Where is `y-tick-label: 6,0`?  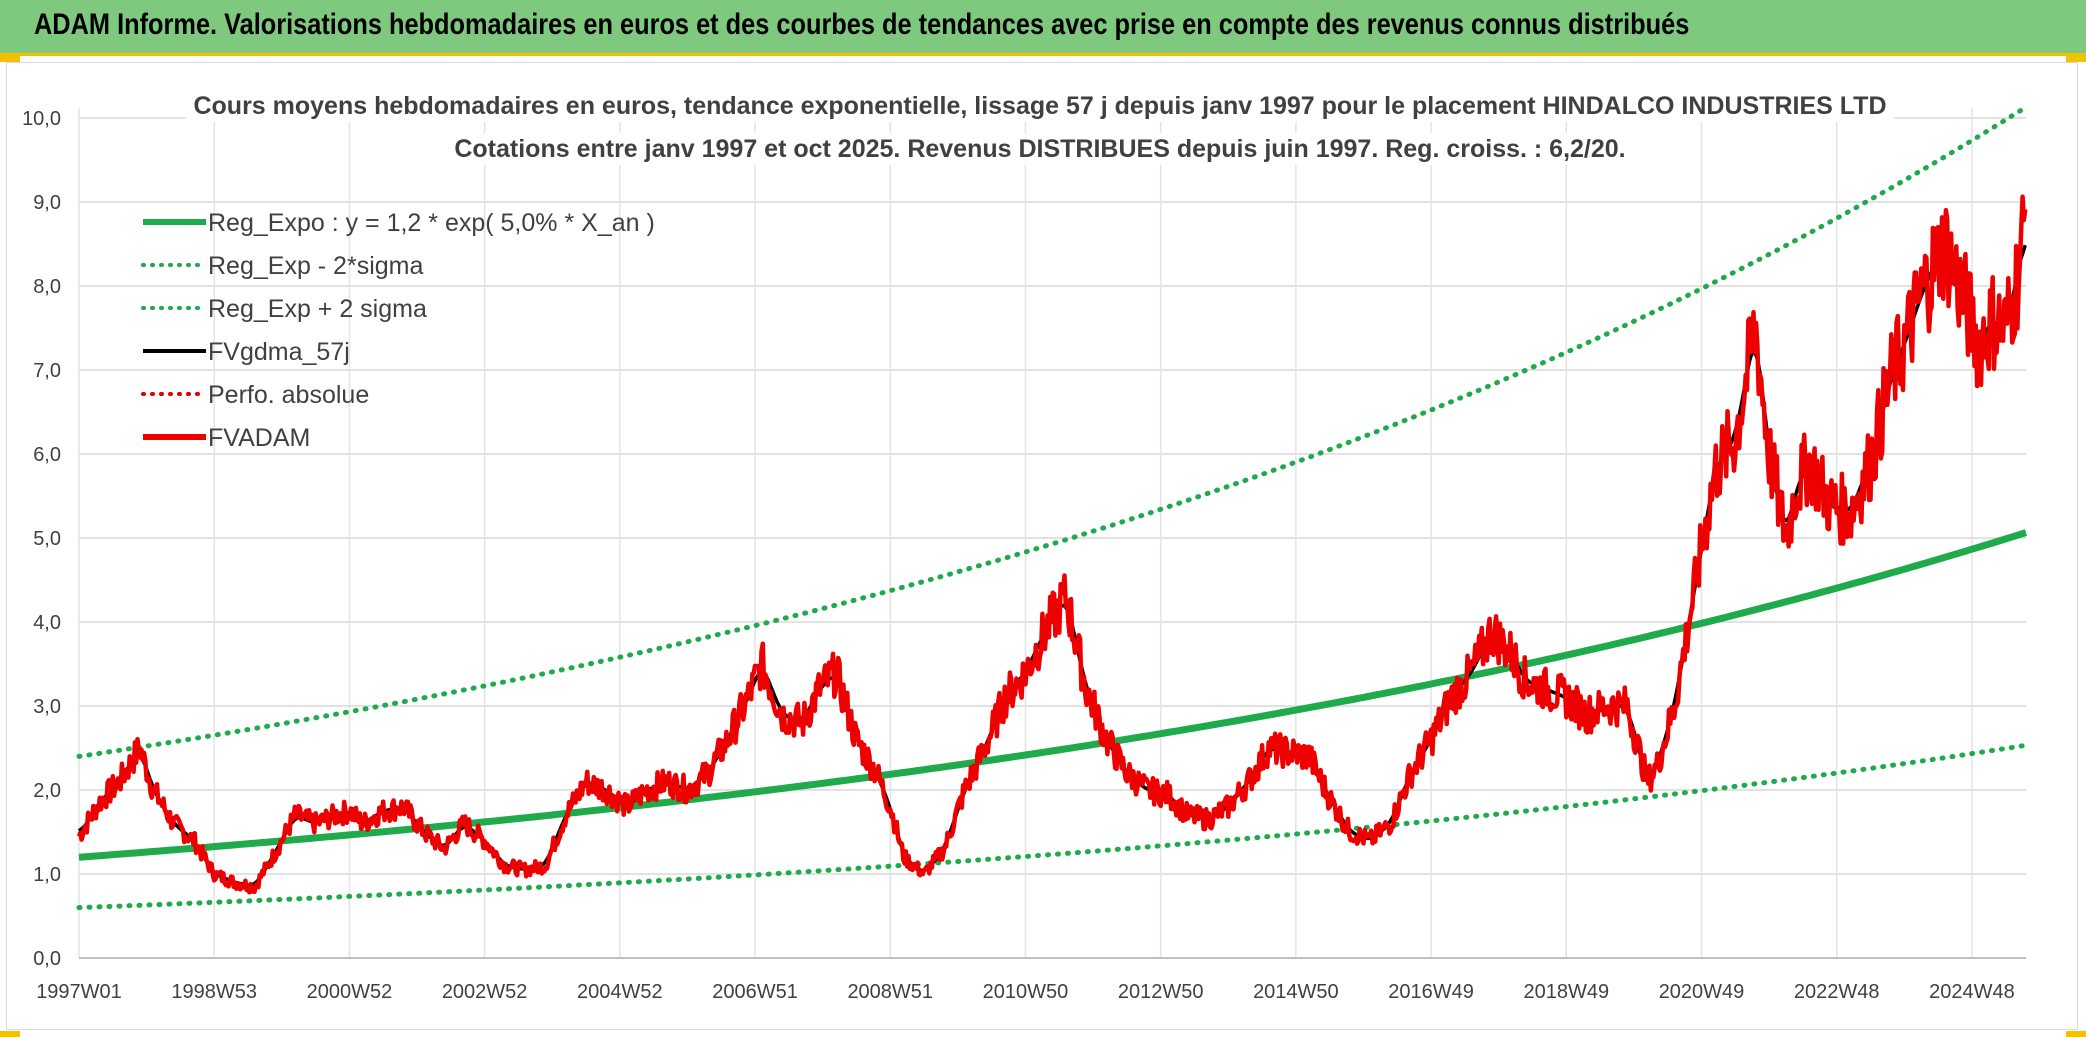 y-tick-label: 6,0 is located at coordinates (47, 455).